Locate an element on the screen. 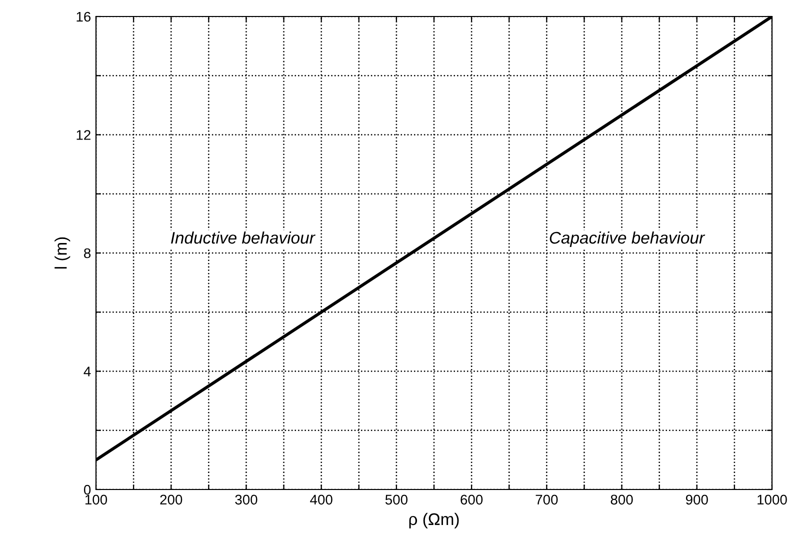 The height and width of the screenshot is (550, 800). x-tick-label: 800 is located at coordinates (621, 499).